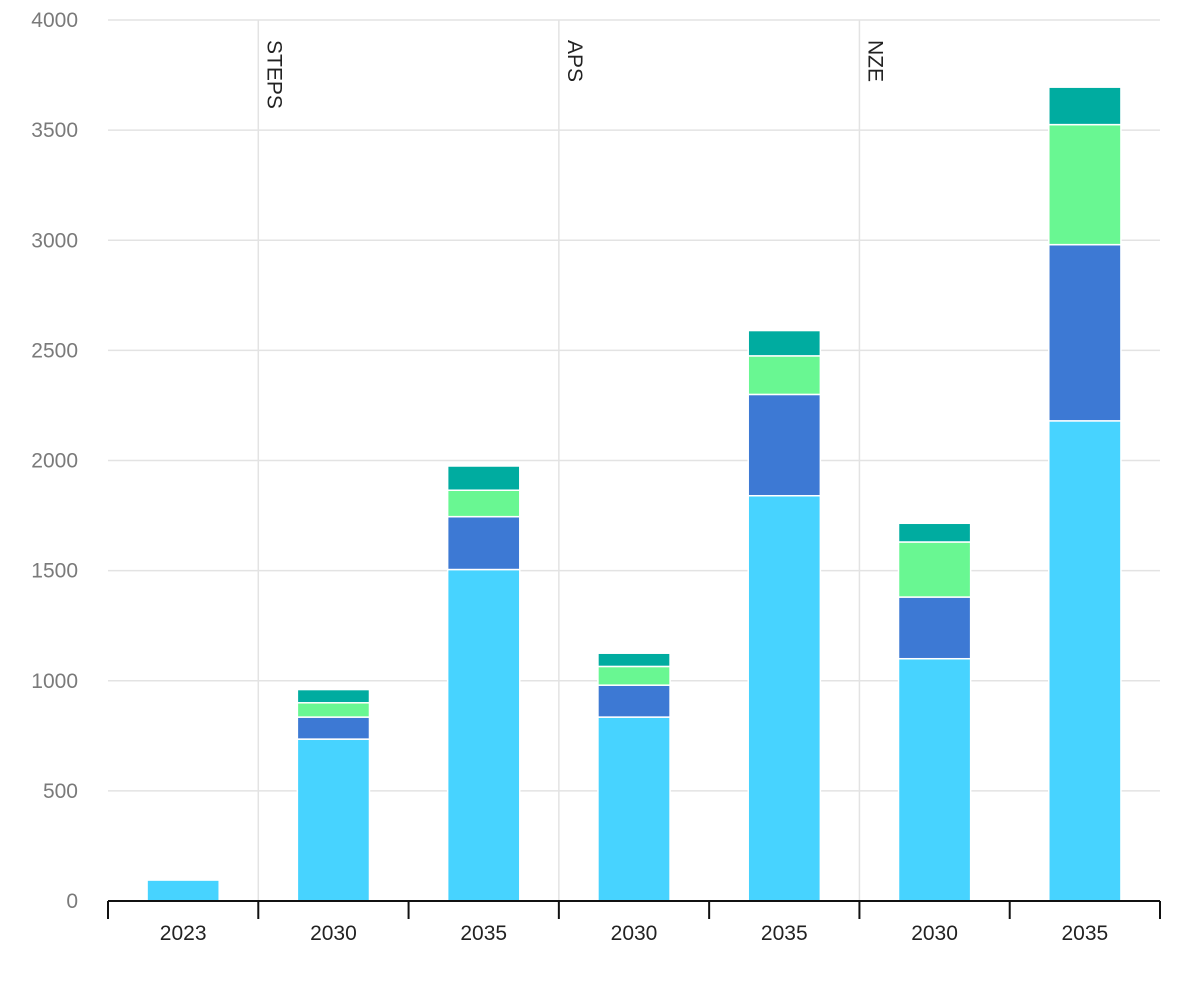 The height and width of the screenshot is (1000, 1200). Describe the element at coordinates (54, 350) in the screenshot. I see `y-tick-label: 2500` at that location.